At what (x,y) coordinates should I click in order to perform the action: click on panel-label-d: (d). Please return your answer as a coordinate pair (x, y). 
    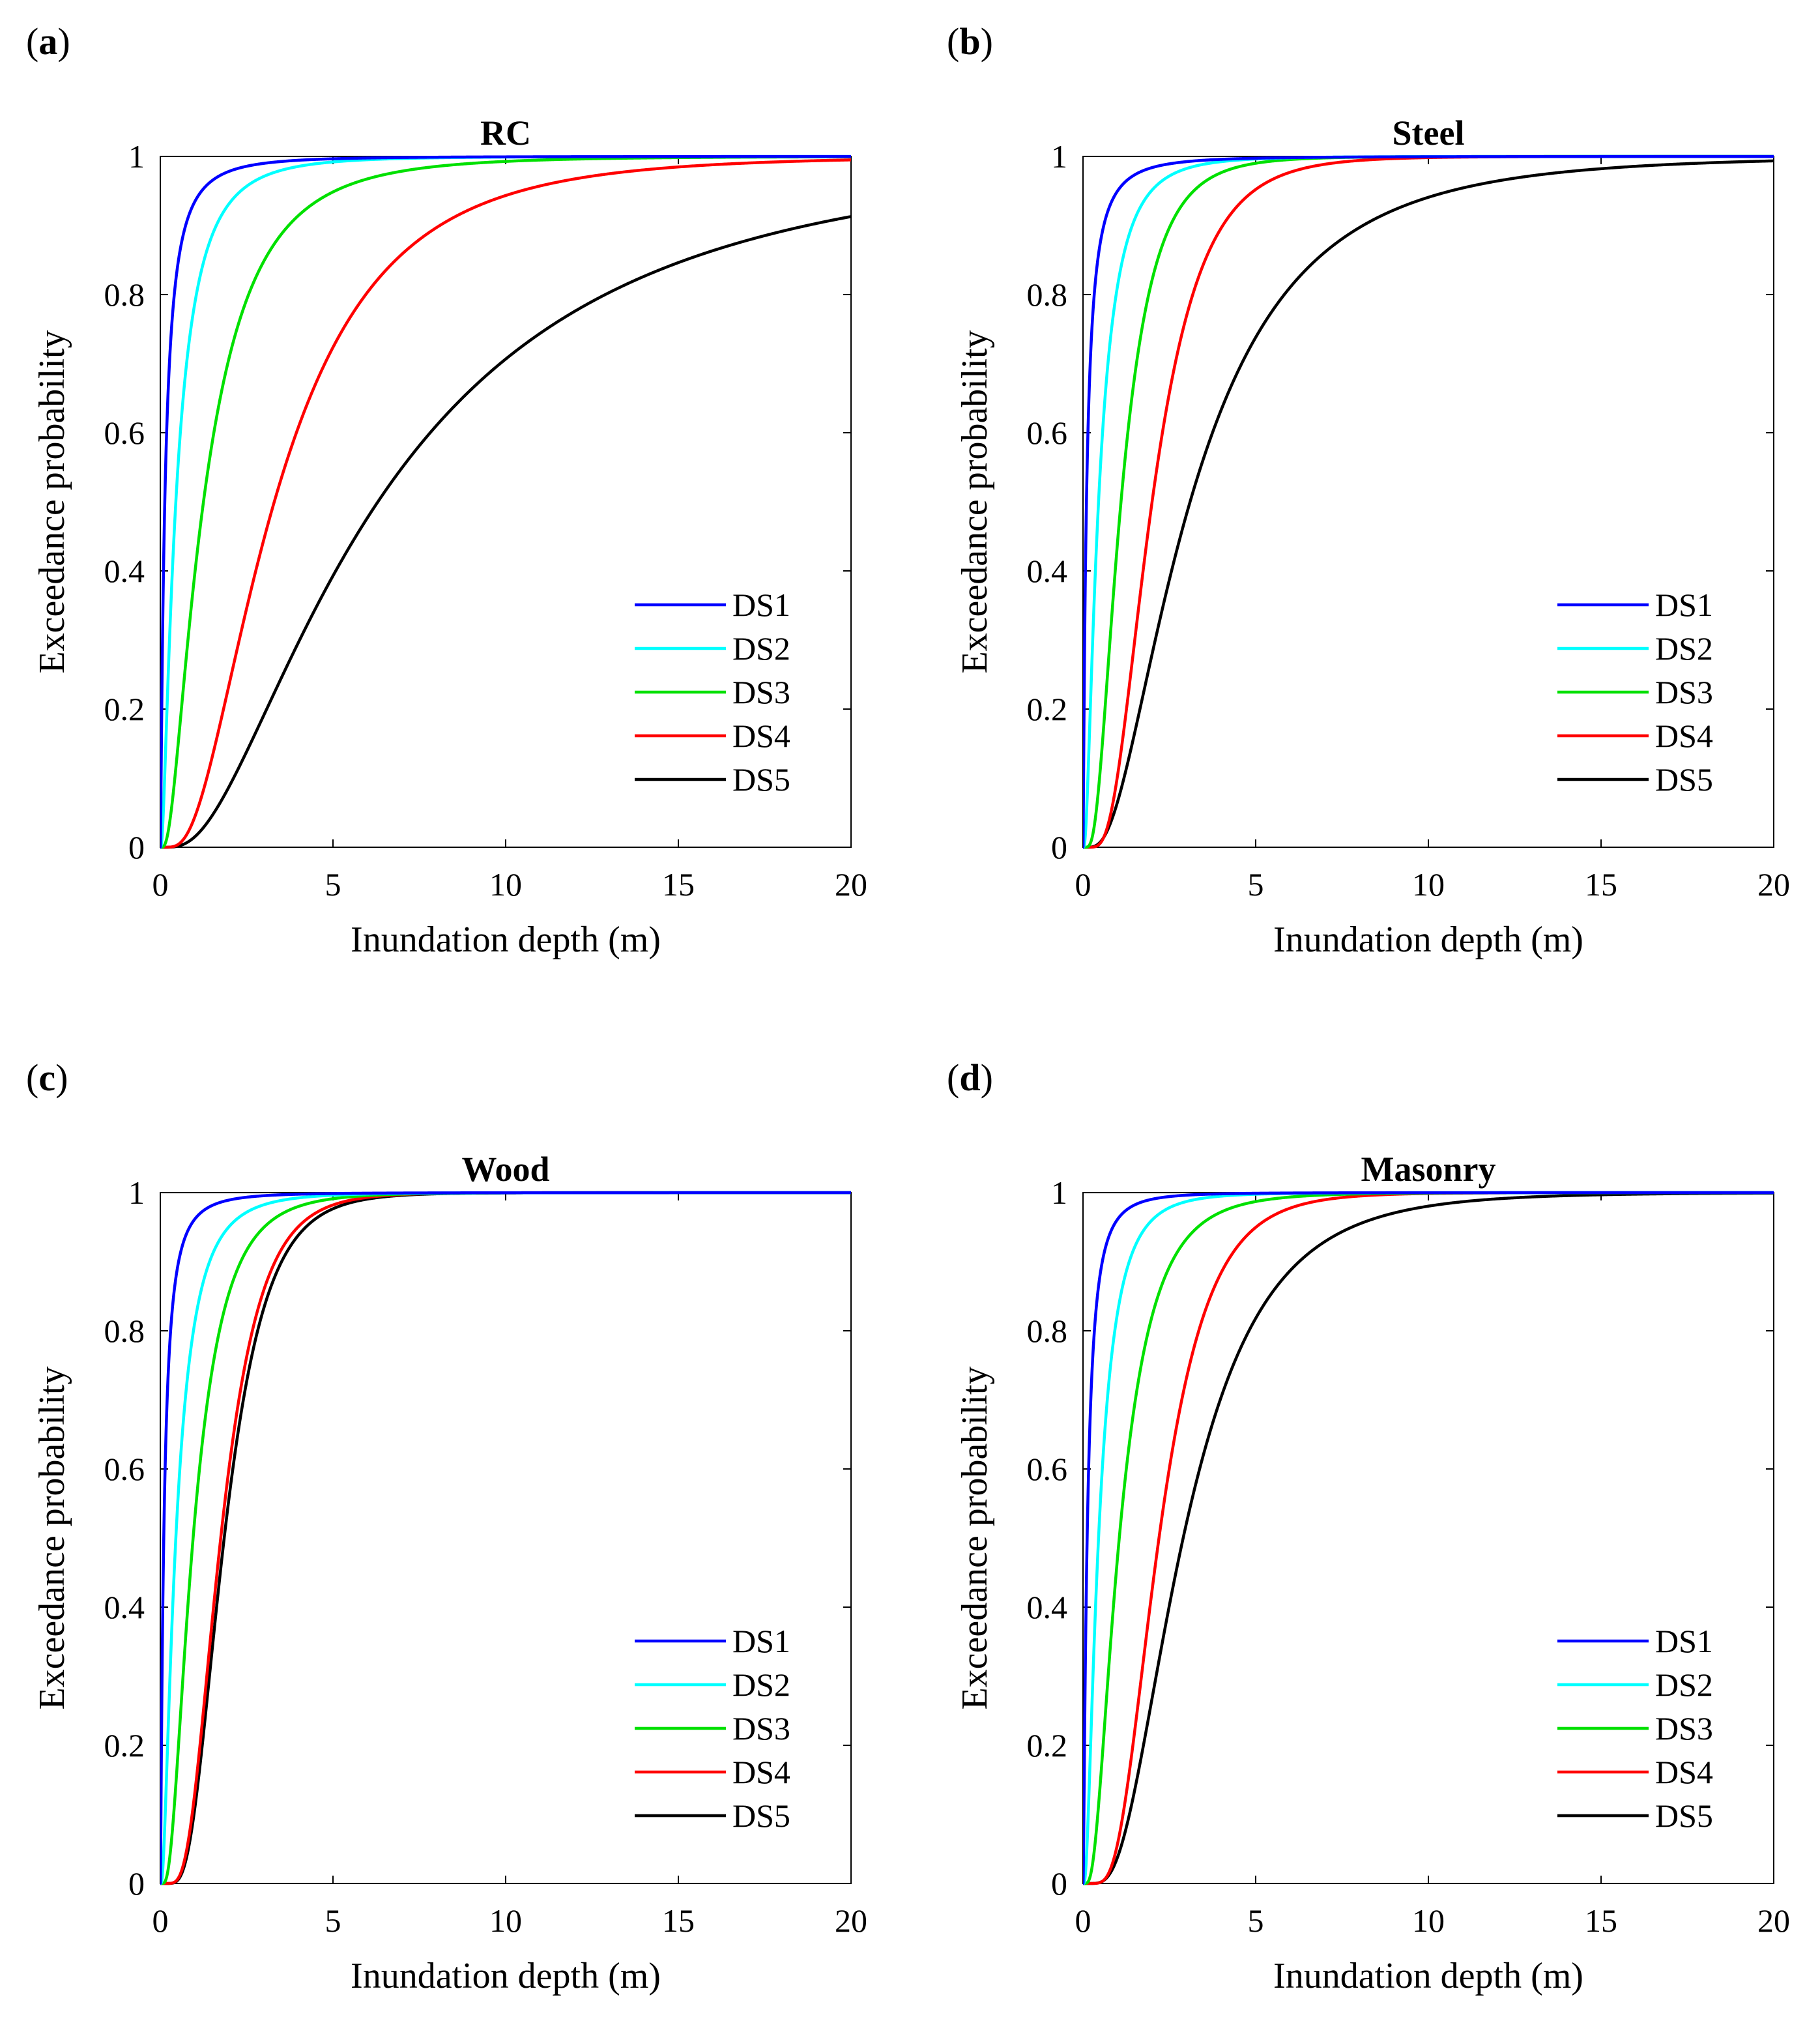
    Looking at the image, I should click on (970, 1077).